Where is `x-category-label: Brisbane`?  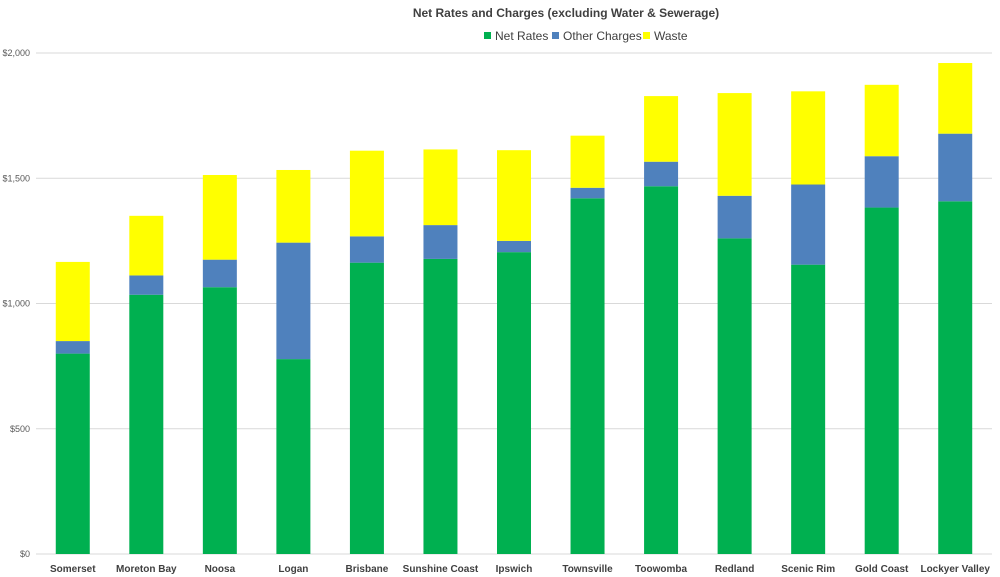 x-category-label: Brisbane is located at coordinates (367, 569).